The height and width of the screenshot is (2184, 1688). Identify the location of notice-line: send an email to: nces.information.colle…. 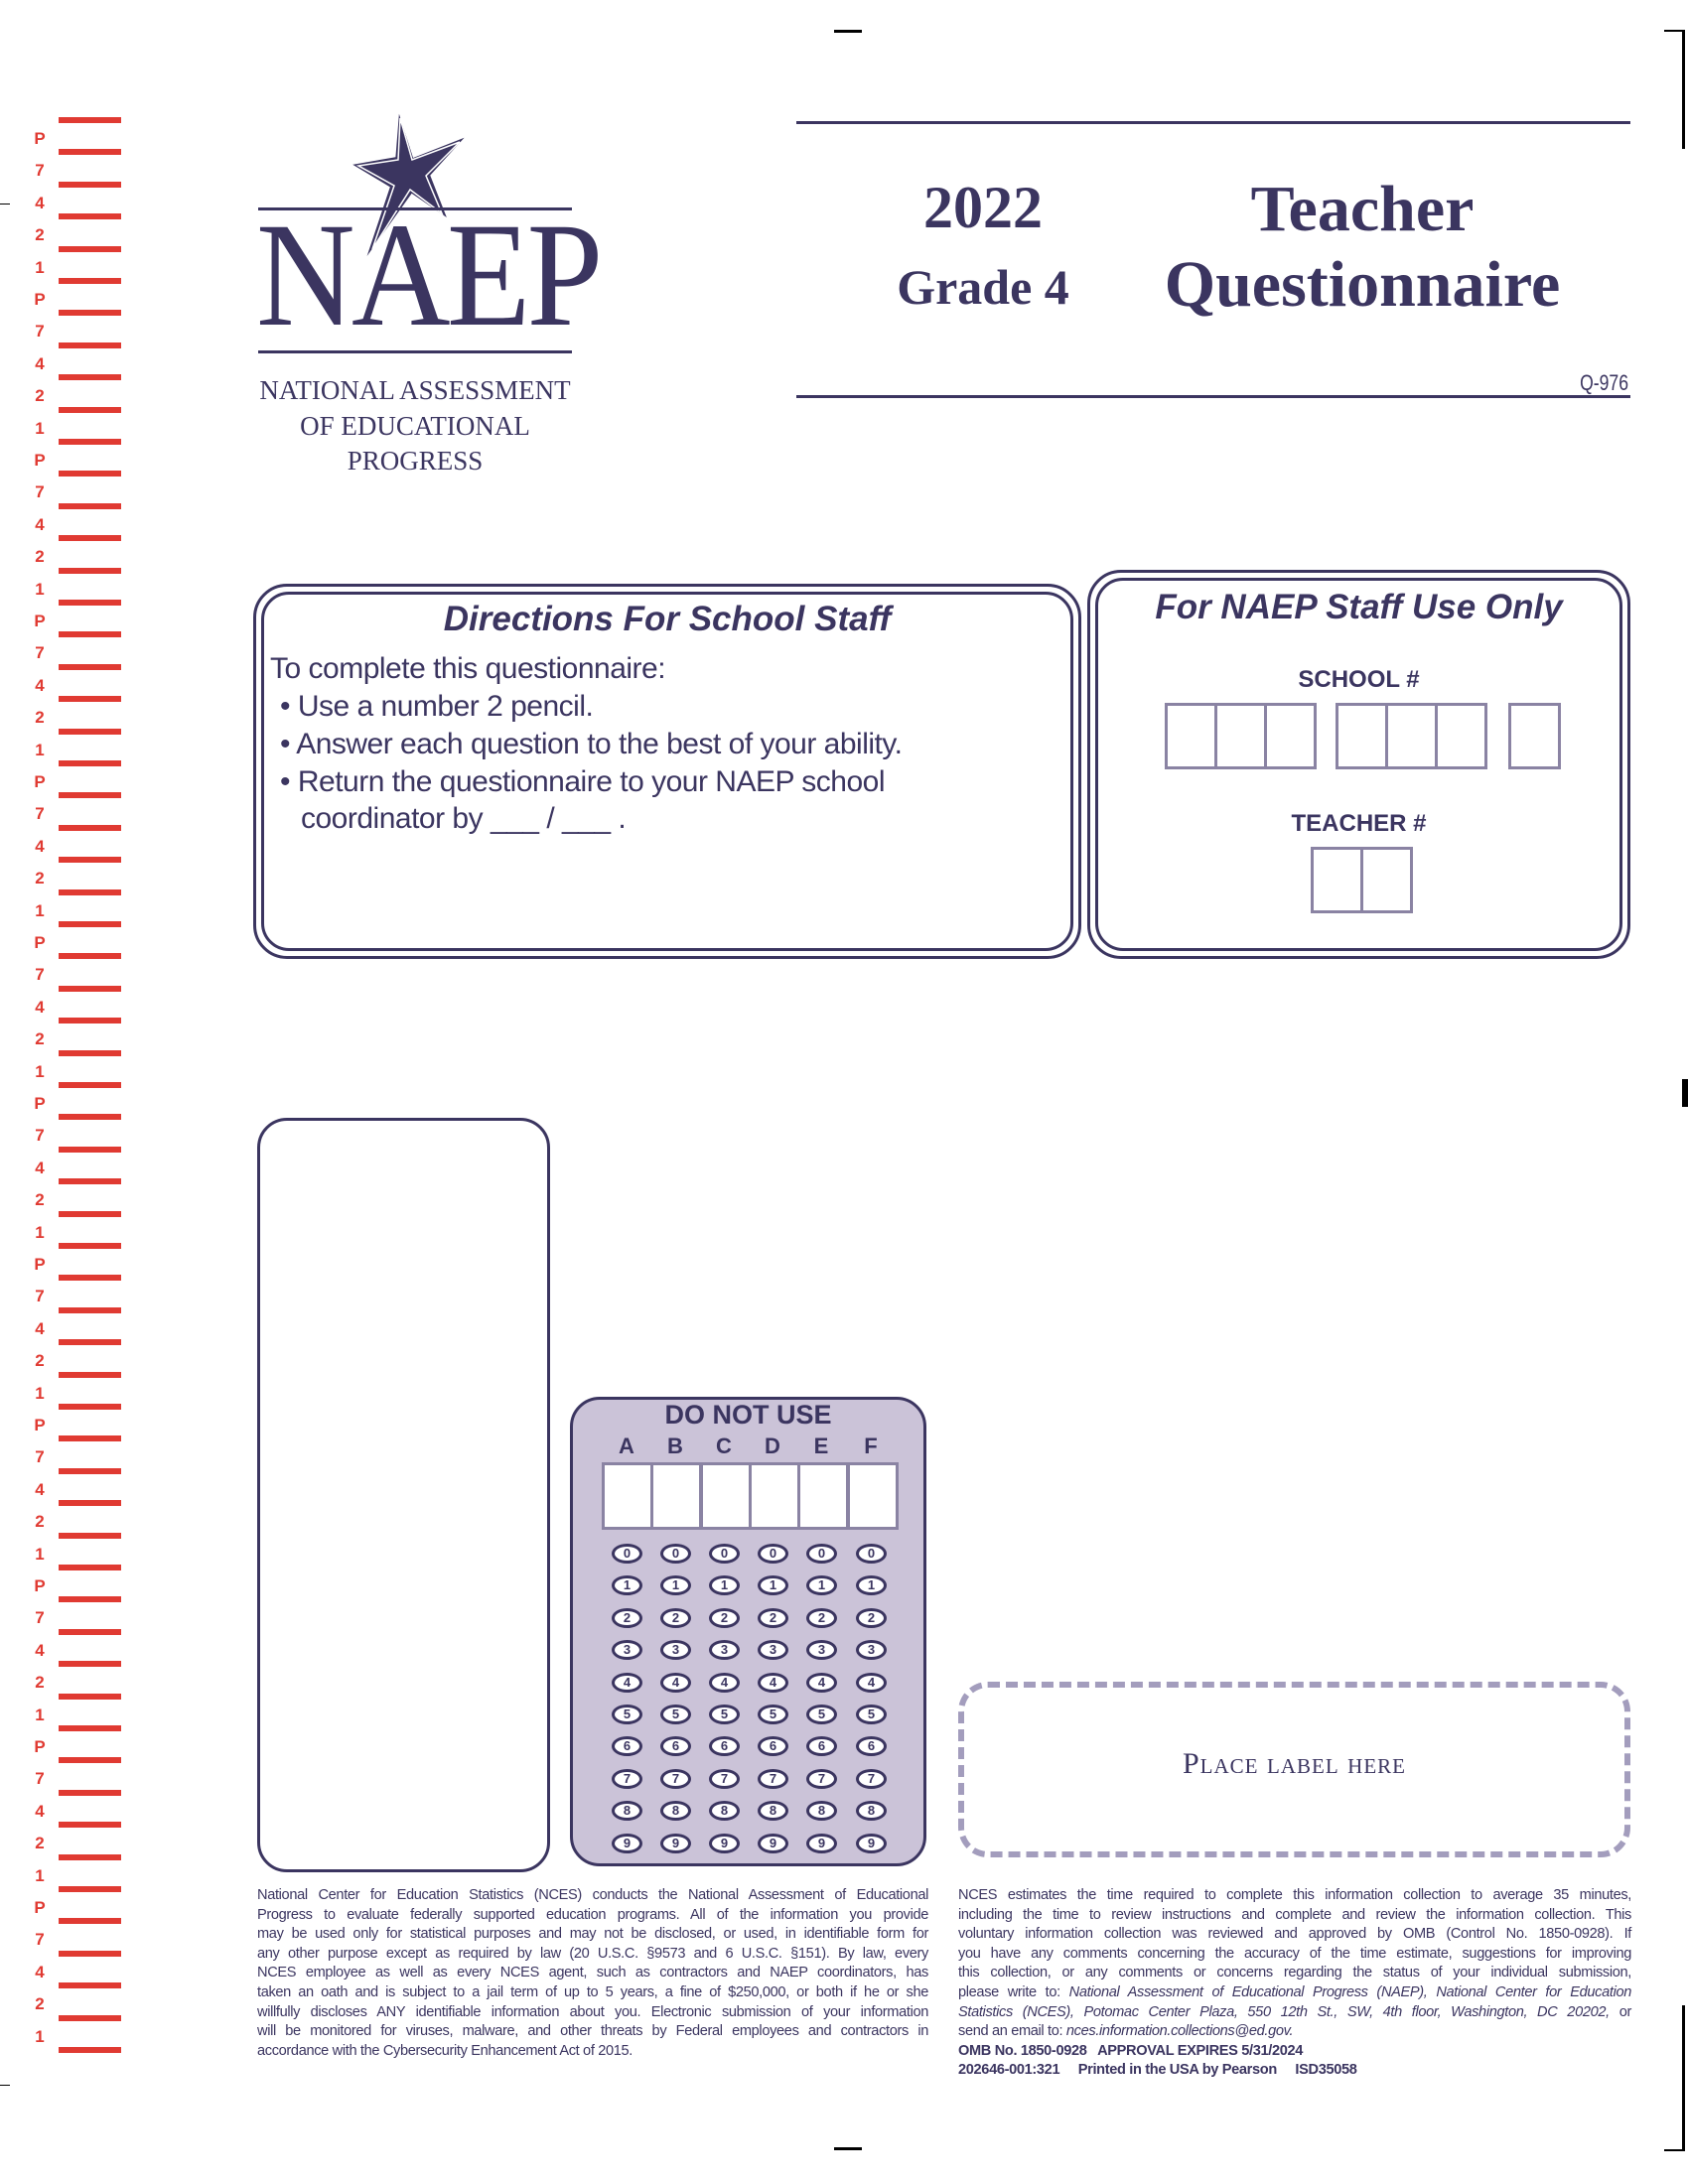
(1294, 2032).